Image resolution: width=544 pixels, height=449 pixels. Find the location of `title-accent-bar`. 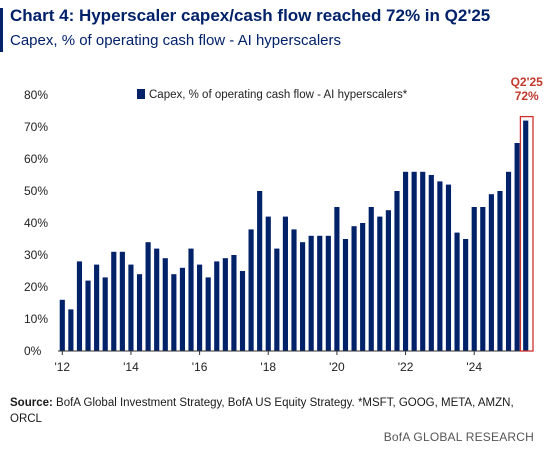

title-accent-bar is located at coordinates (1, 30).